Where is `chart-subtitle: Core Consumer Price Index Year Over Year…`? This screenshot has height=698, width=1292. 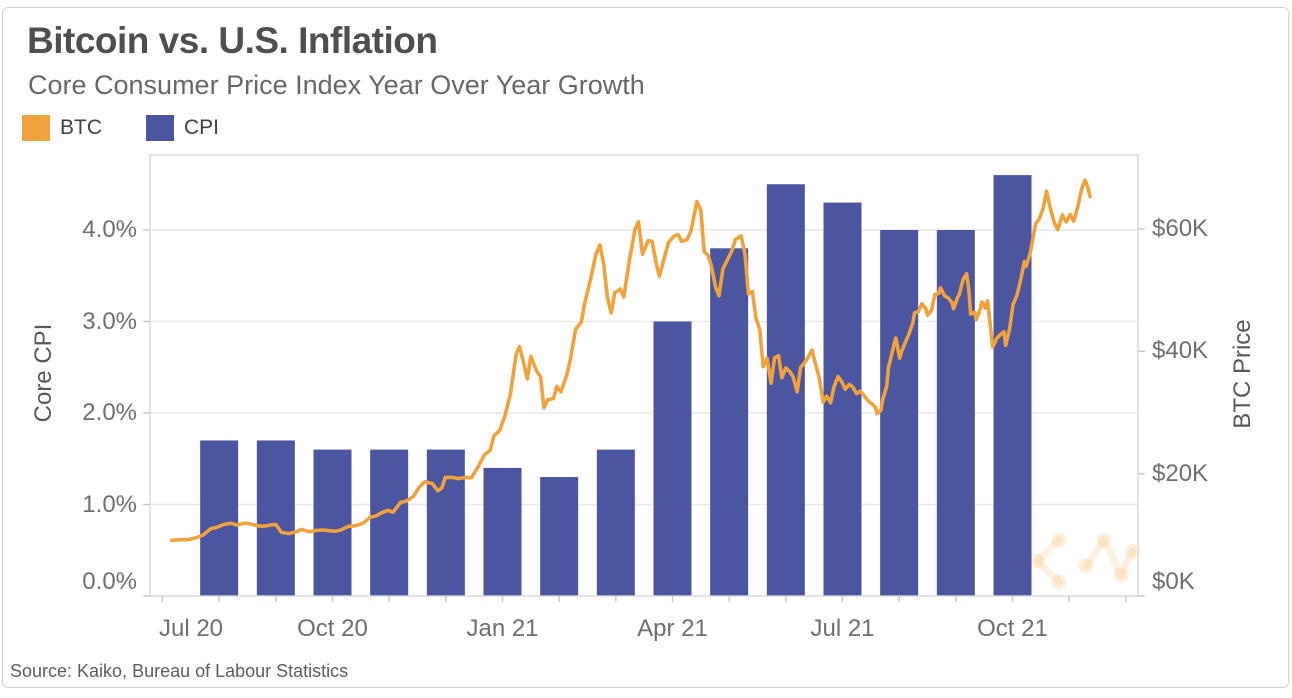
chart-subtitle: Core Consumer Price Index Year Over Year… is located at coordinates (336, 85).